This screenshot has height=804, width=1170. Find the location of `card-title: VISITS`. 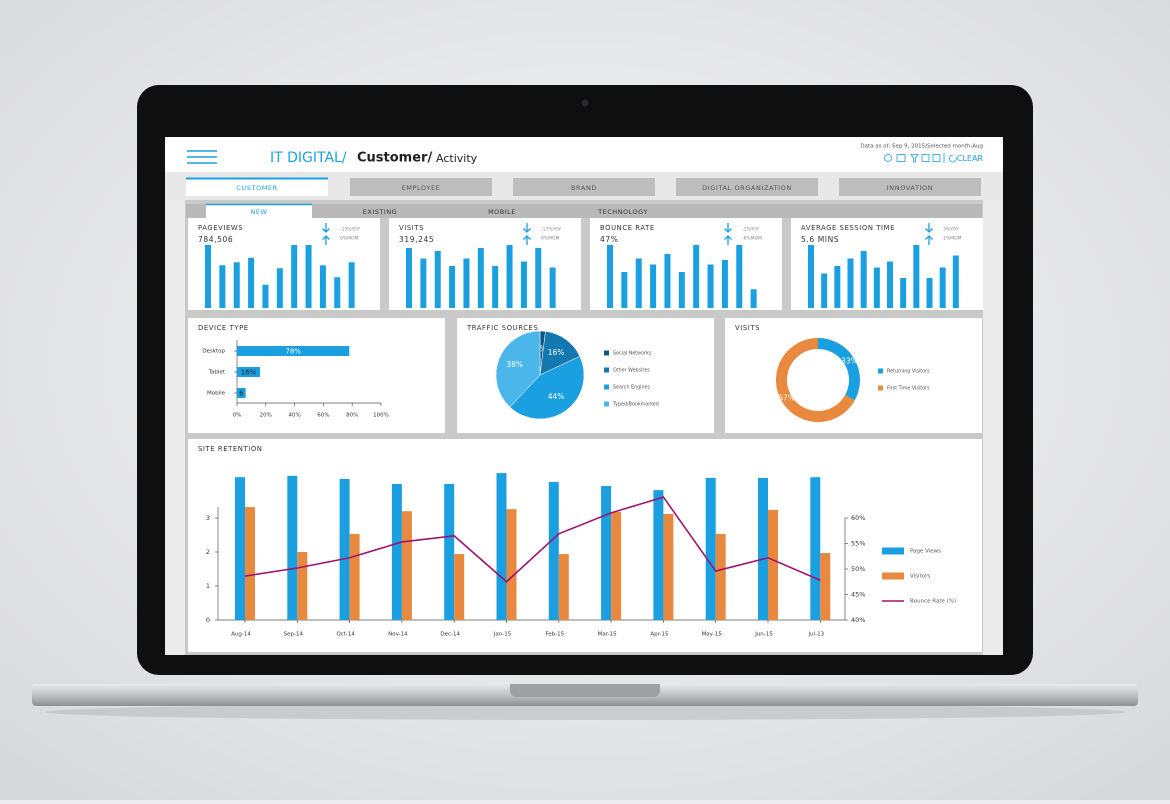

card-title: VISITS is located at coordinates (747, 328).